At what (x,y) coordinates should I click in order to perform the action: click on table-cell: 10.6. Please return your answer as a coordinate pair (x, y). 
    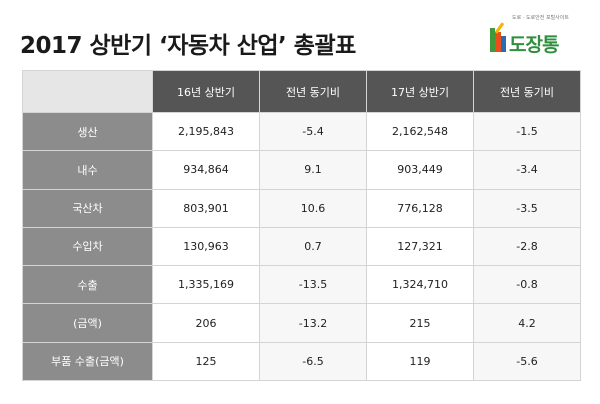
    Looking at the image, I should click on (313, 208).